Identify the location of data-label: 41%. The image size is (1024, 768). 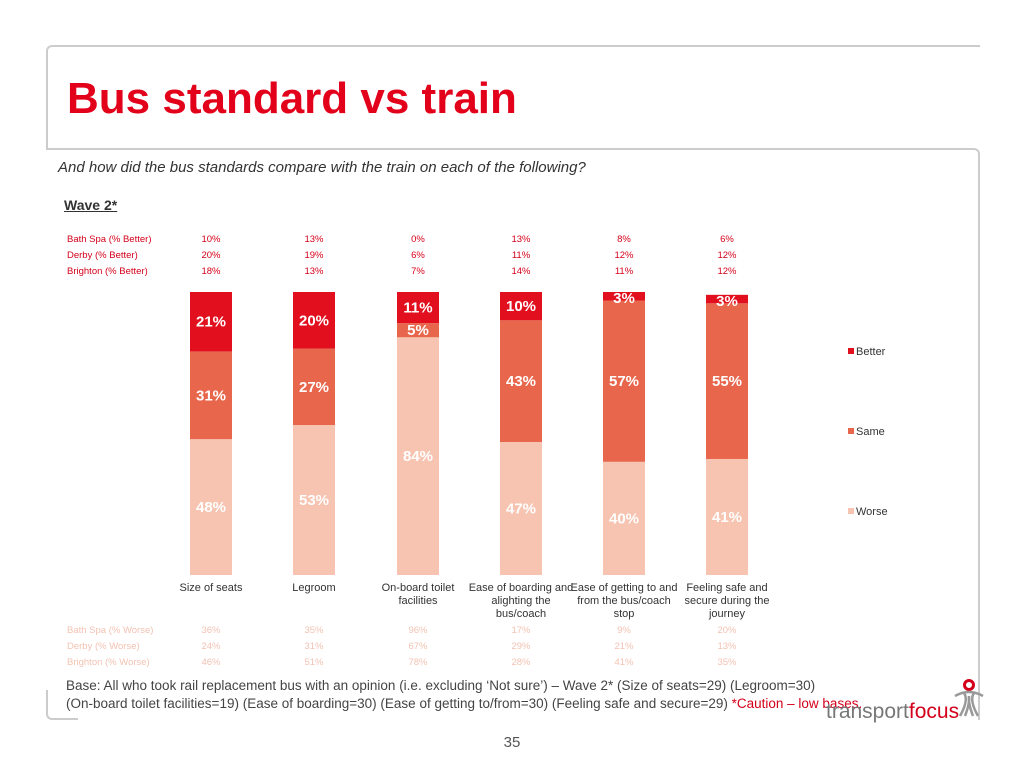
(727, 517).